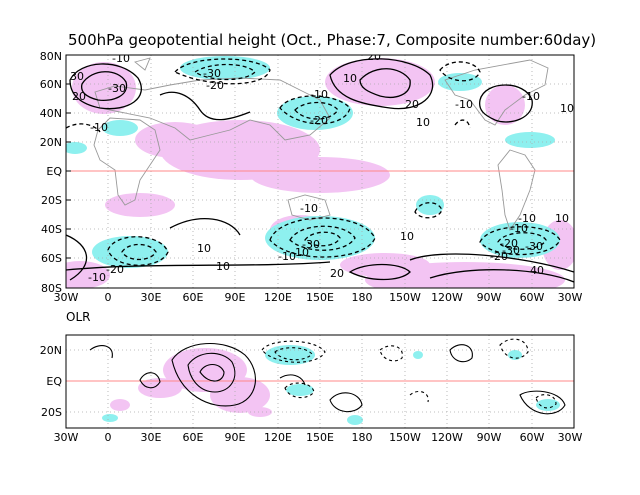  What do you see at coordinates (51, 113) in the screenshot?
I see `lat-tick: 40N` at bounding box center [51, 113].